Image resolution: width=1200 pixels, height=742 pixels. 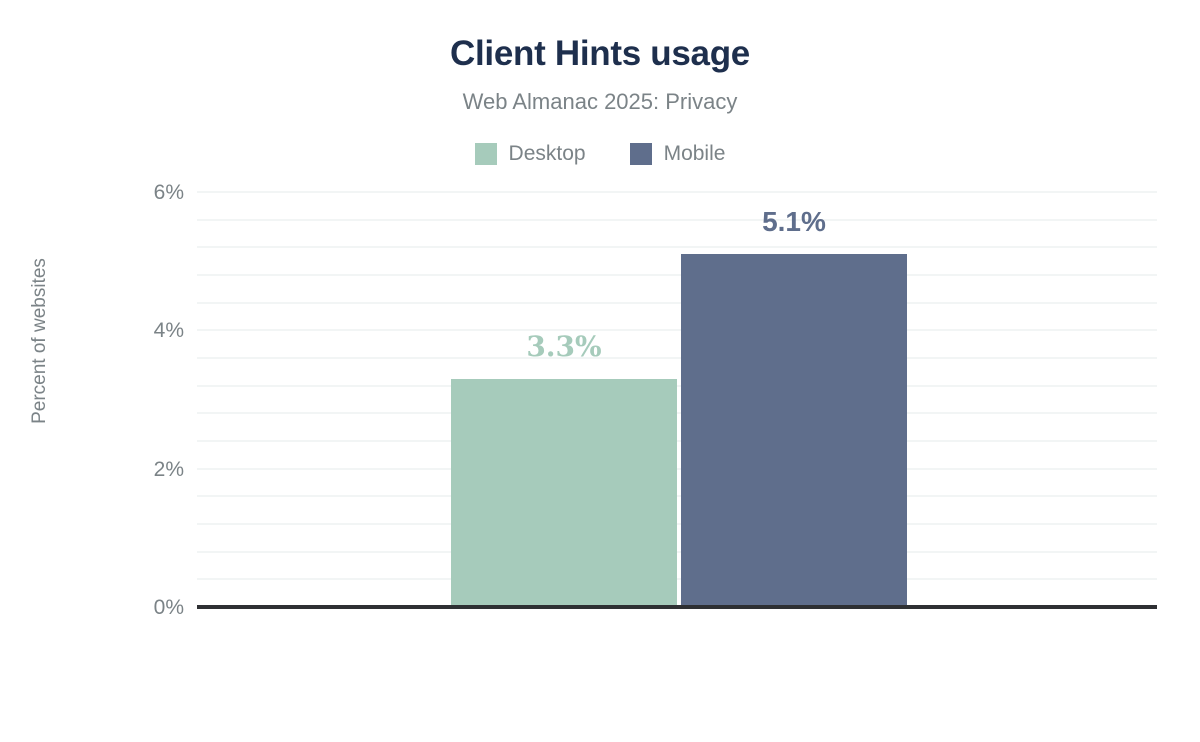 I want to click on legend-item-mobile: Mobile, so click(x=677, y=154).